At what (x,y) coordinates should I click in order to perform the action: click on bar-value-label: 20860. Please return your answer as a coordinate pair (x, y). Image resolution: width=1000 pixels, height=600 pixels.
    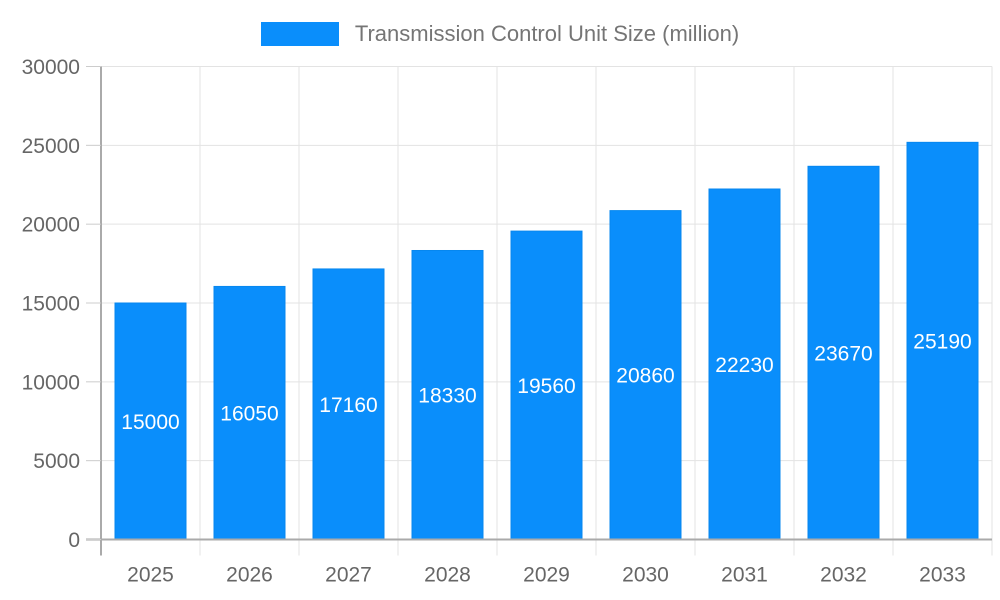
    Looking at the image, I should click on (645, 376).